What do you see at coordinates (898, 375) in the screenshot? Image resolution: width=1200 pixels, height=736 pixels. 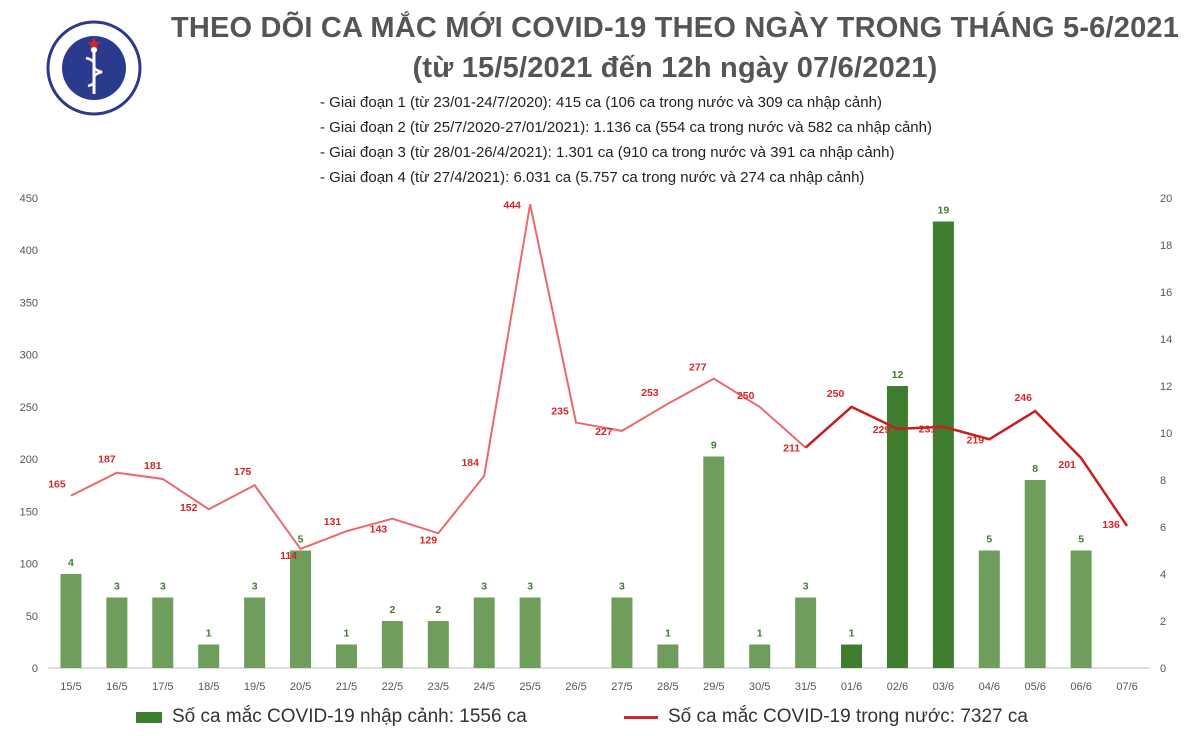 I see `bar-data-label: 12` at bounding box center [898, 375].